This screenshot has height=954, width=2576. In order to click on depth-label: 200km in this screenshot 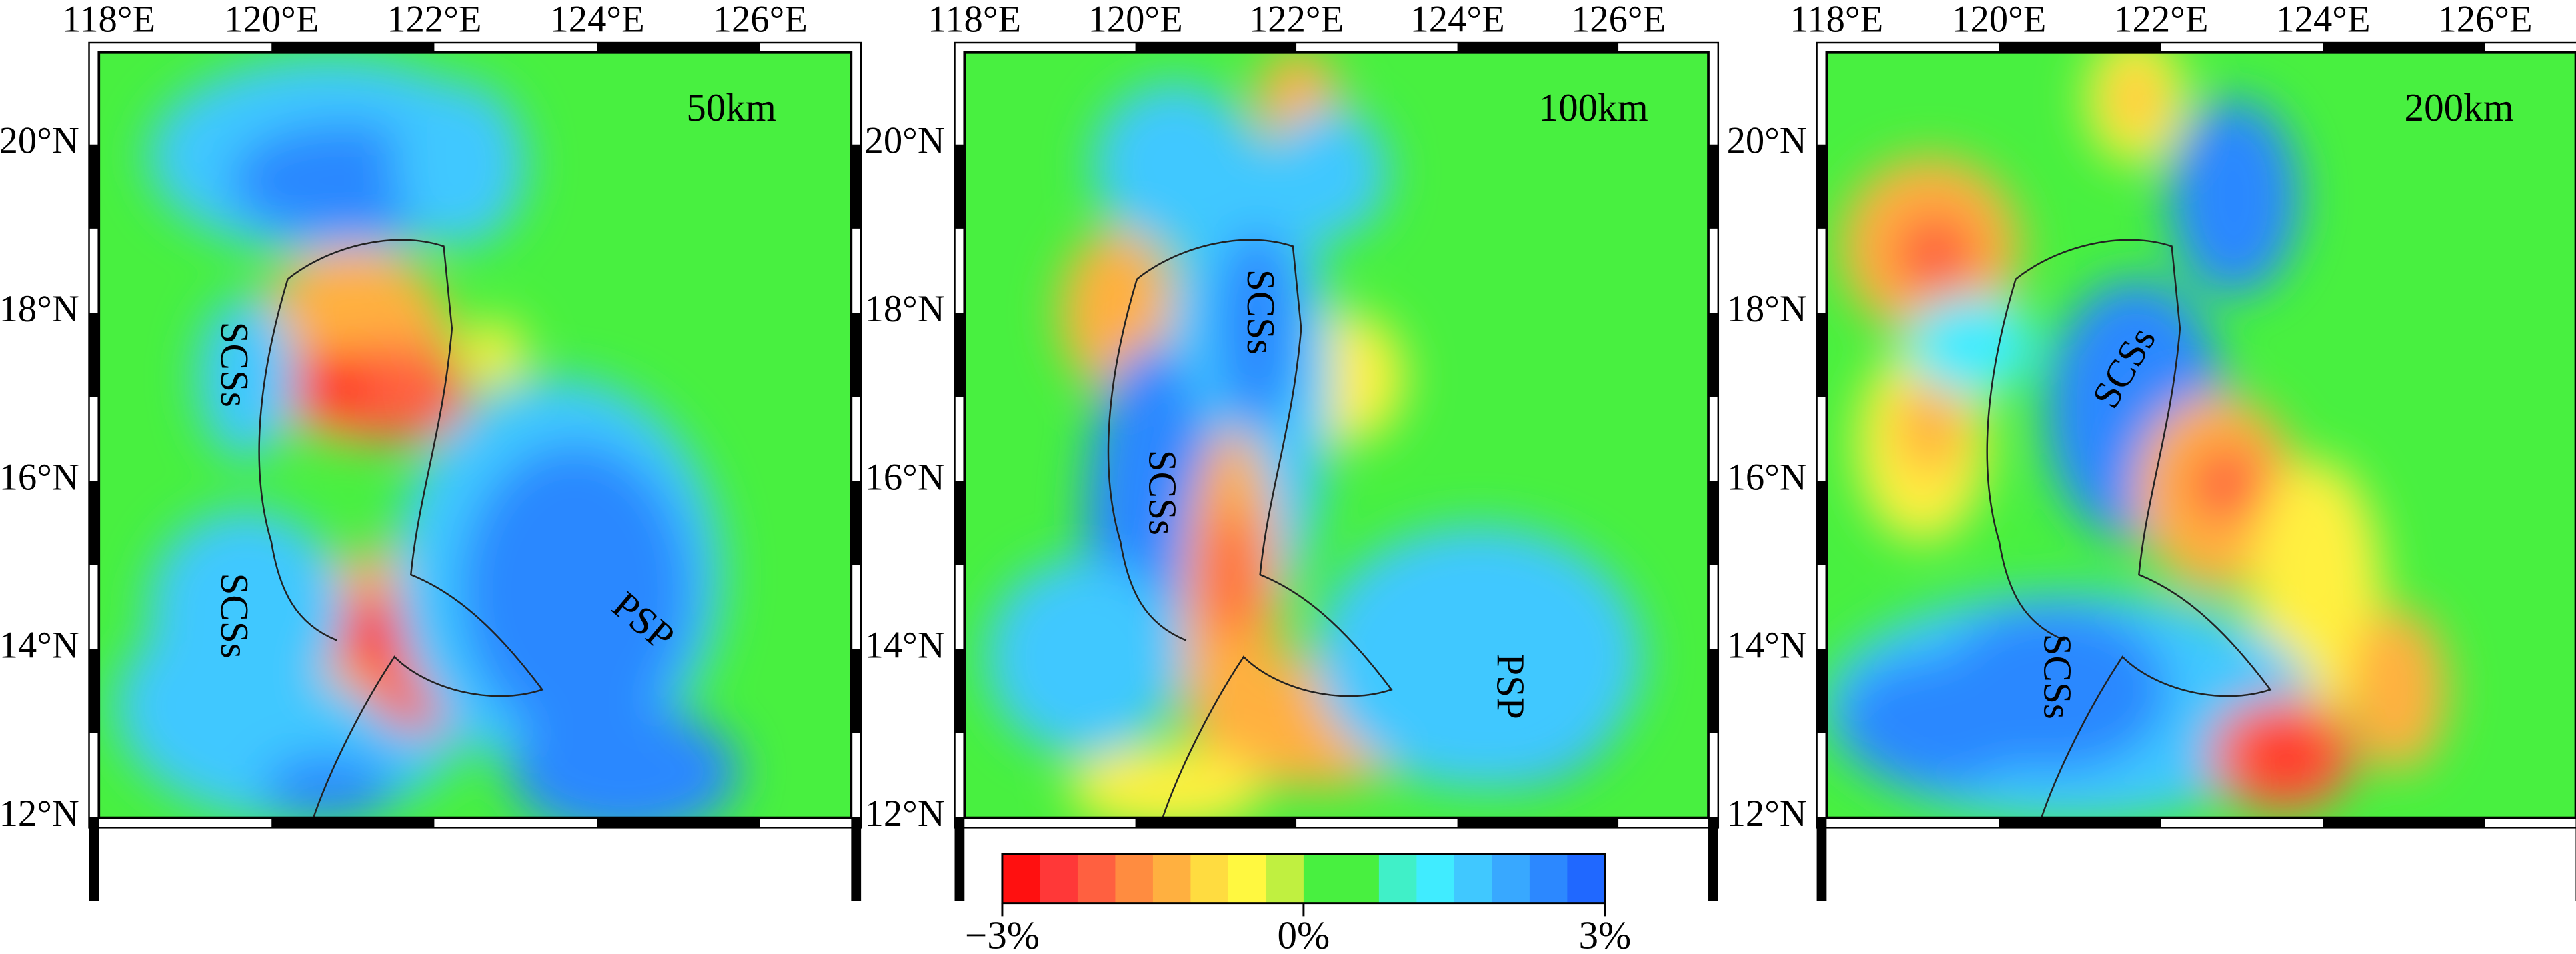, I will do `click(2459, 107)`.